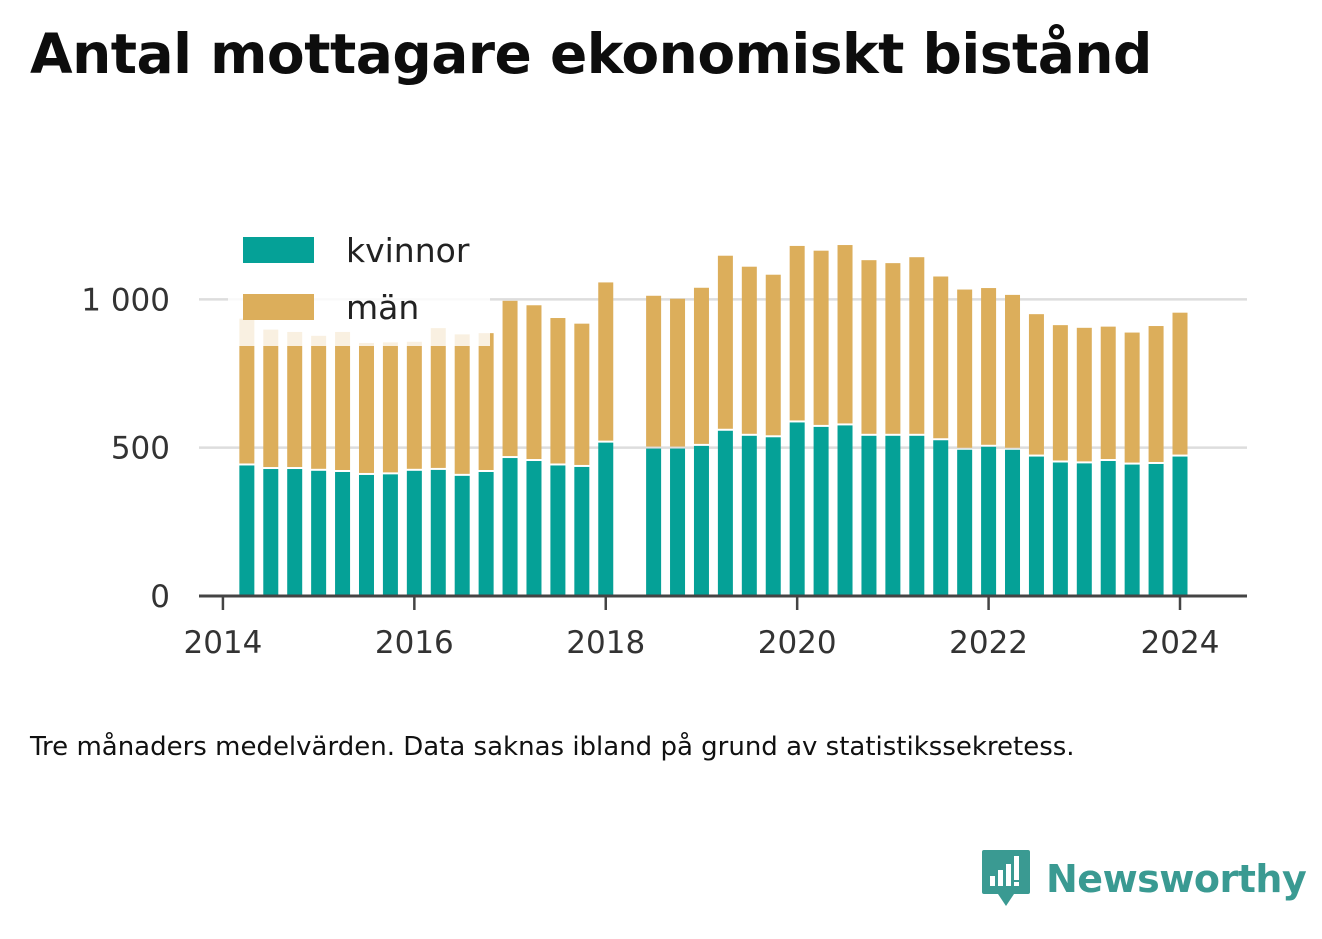 Image resolution: width=1322 pixels, height=939 pixels. I want to click on y-axis-labels: 0 500 1 000, so click(125, 448).